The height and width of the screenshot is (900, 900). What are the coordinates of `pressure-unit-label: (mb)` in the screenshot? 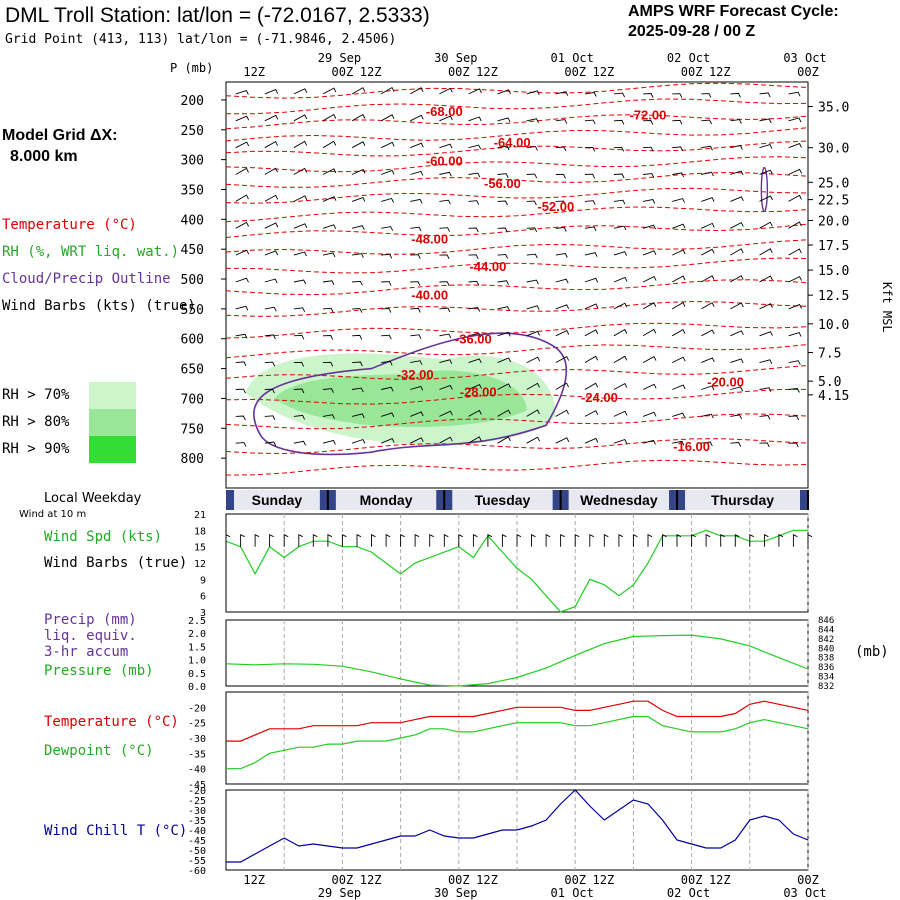 It's located at (872, 652).